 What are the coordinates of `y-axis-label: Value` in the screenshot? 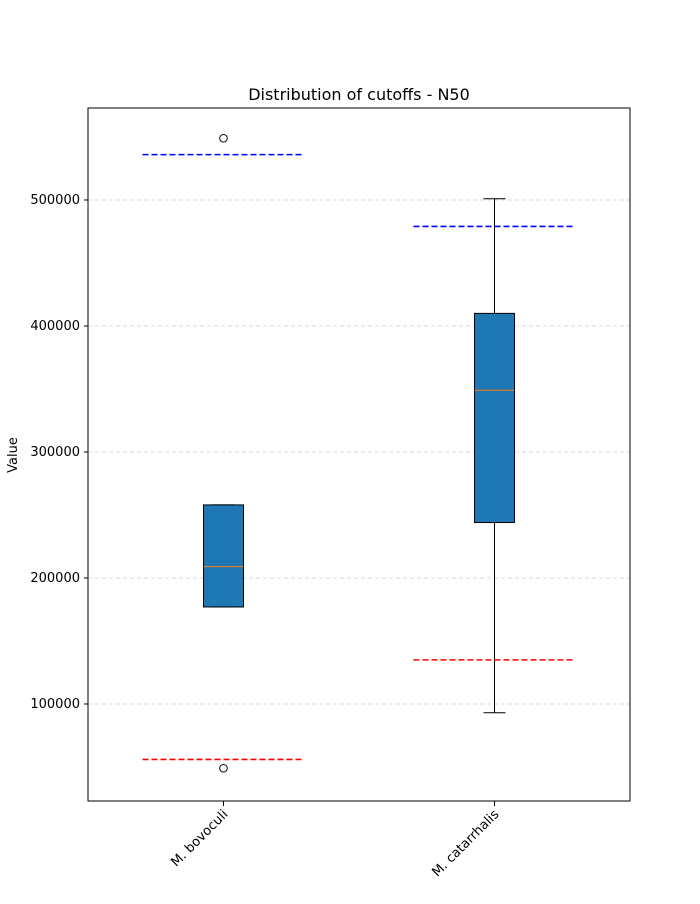 It's located at (13, 455).